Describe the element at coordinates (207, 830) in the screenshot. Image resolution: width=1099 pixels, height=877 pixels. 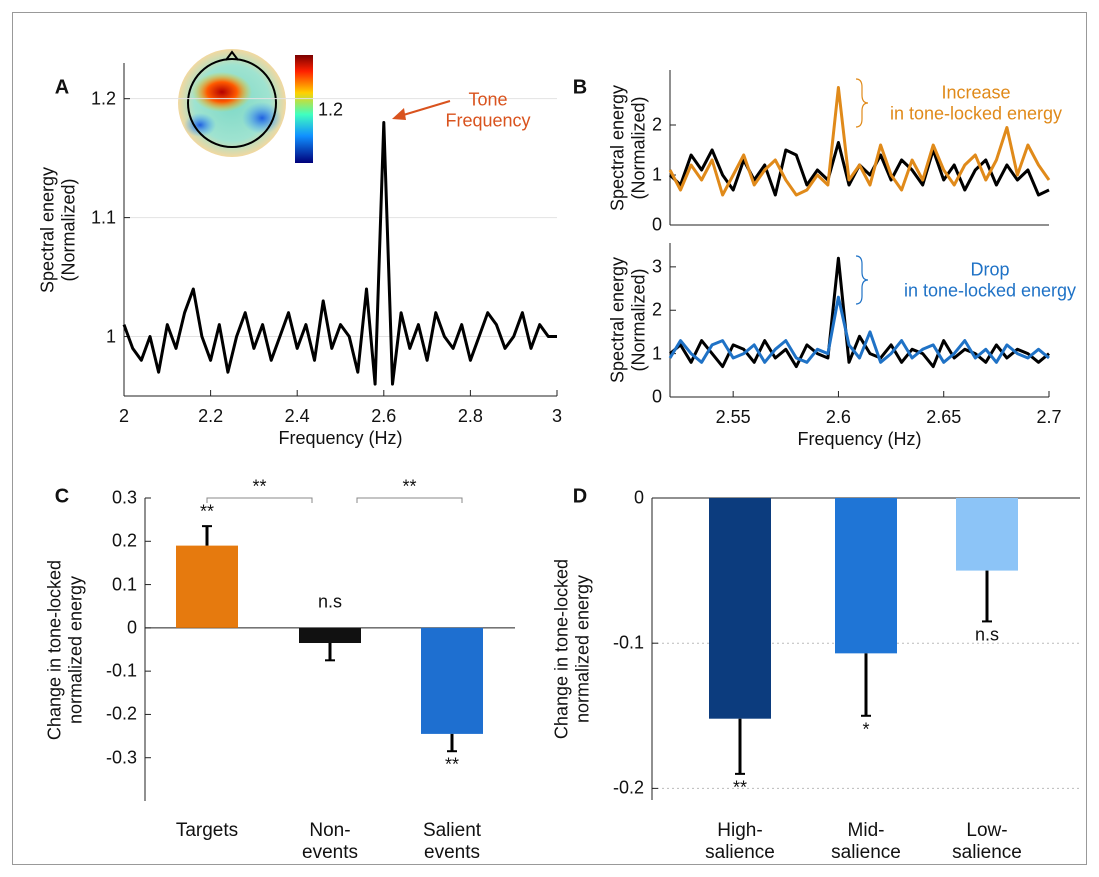
I see `x-tick-label: Targets` at that location.